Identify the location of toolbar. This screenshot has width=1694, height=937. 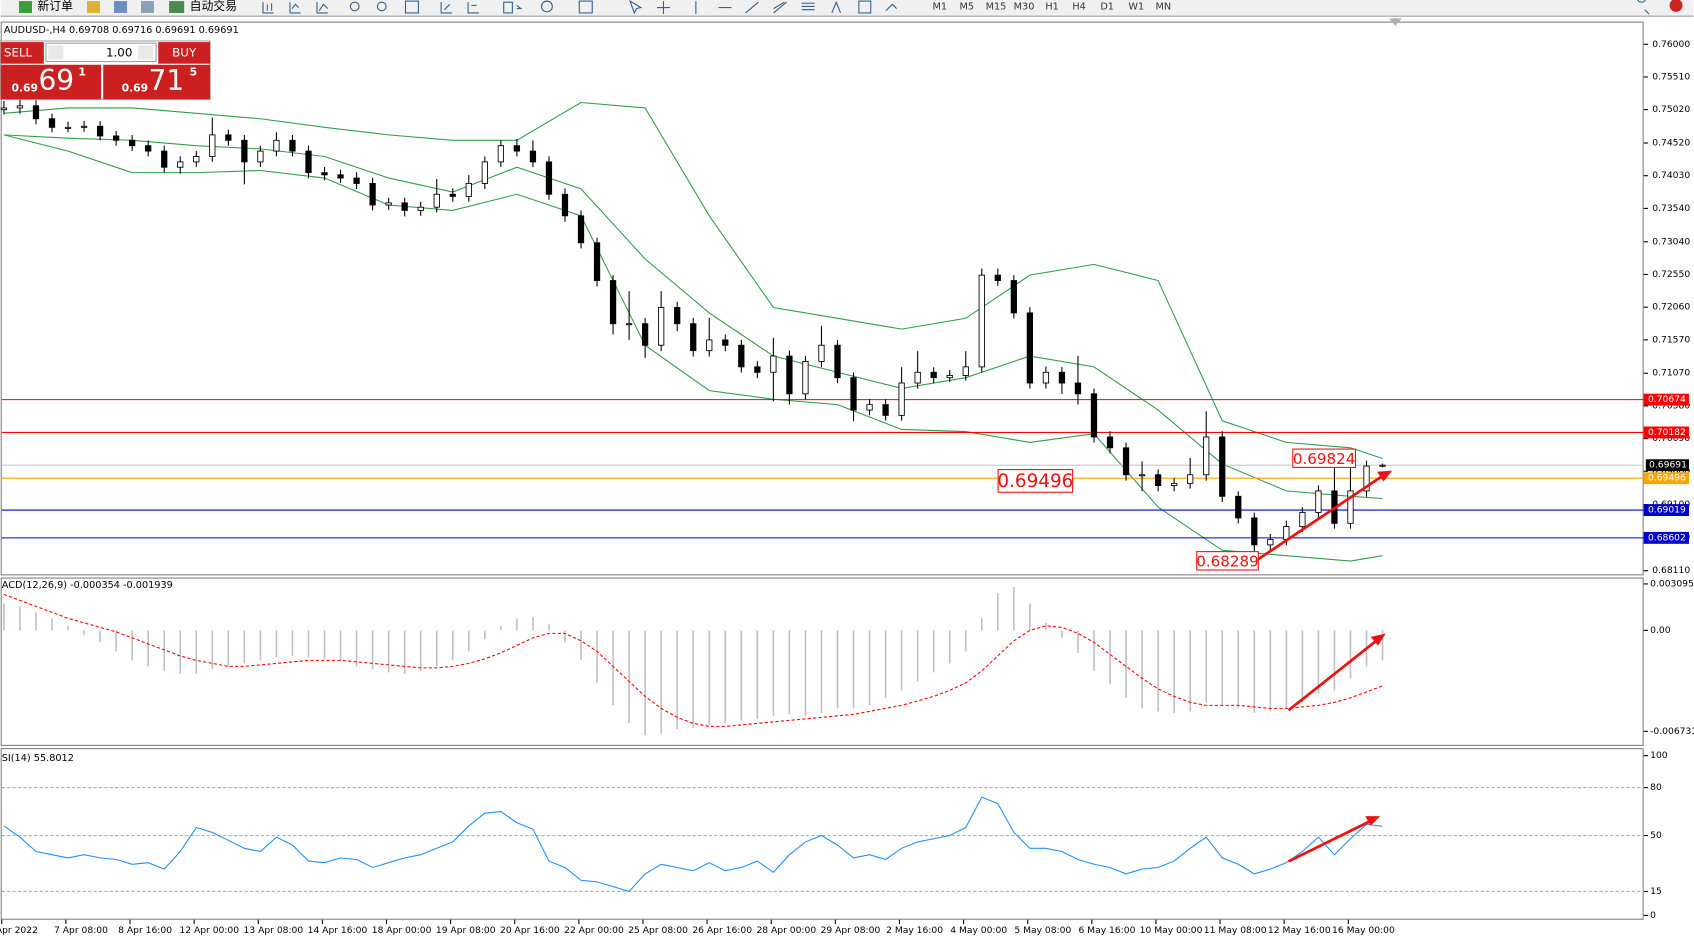
(847, 8).